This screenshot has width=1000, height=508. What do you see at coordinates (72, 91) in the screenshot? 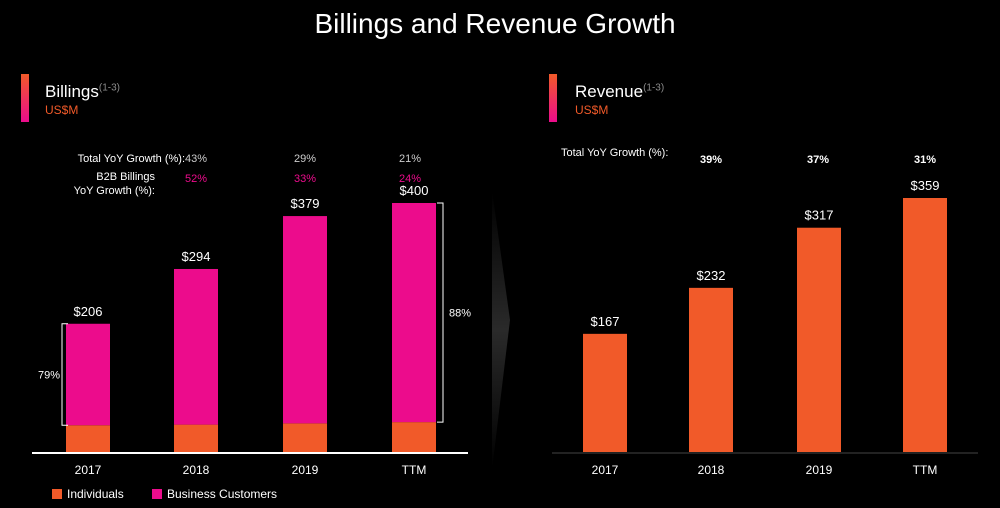
I see `billings-heading-text: Billings` at bounding box center [72, 91].